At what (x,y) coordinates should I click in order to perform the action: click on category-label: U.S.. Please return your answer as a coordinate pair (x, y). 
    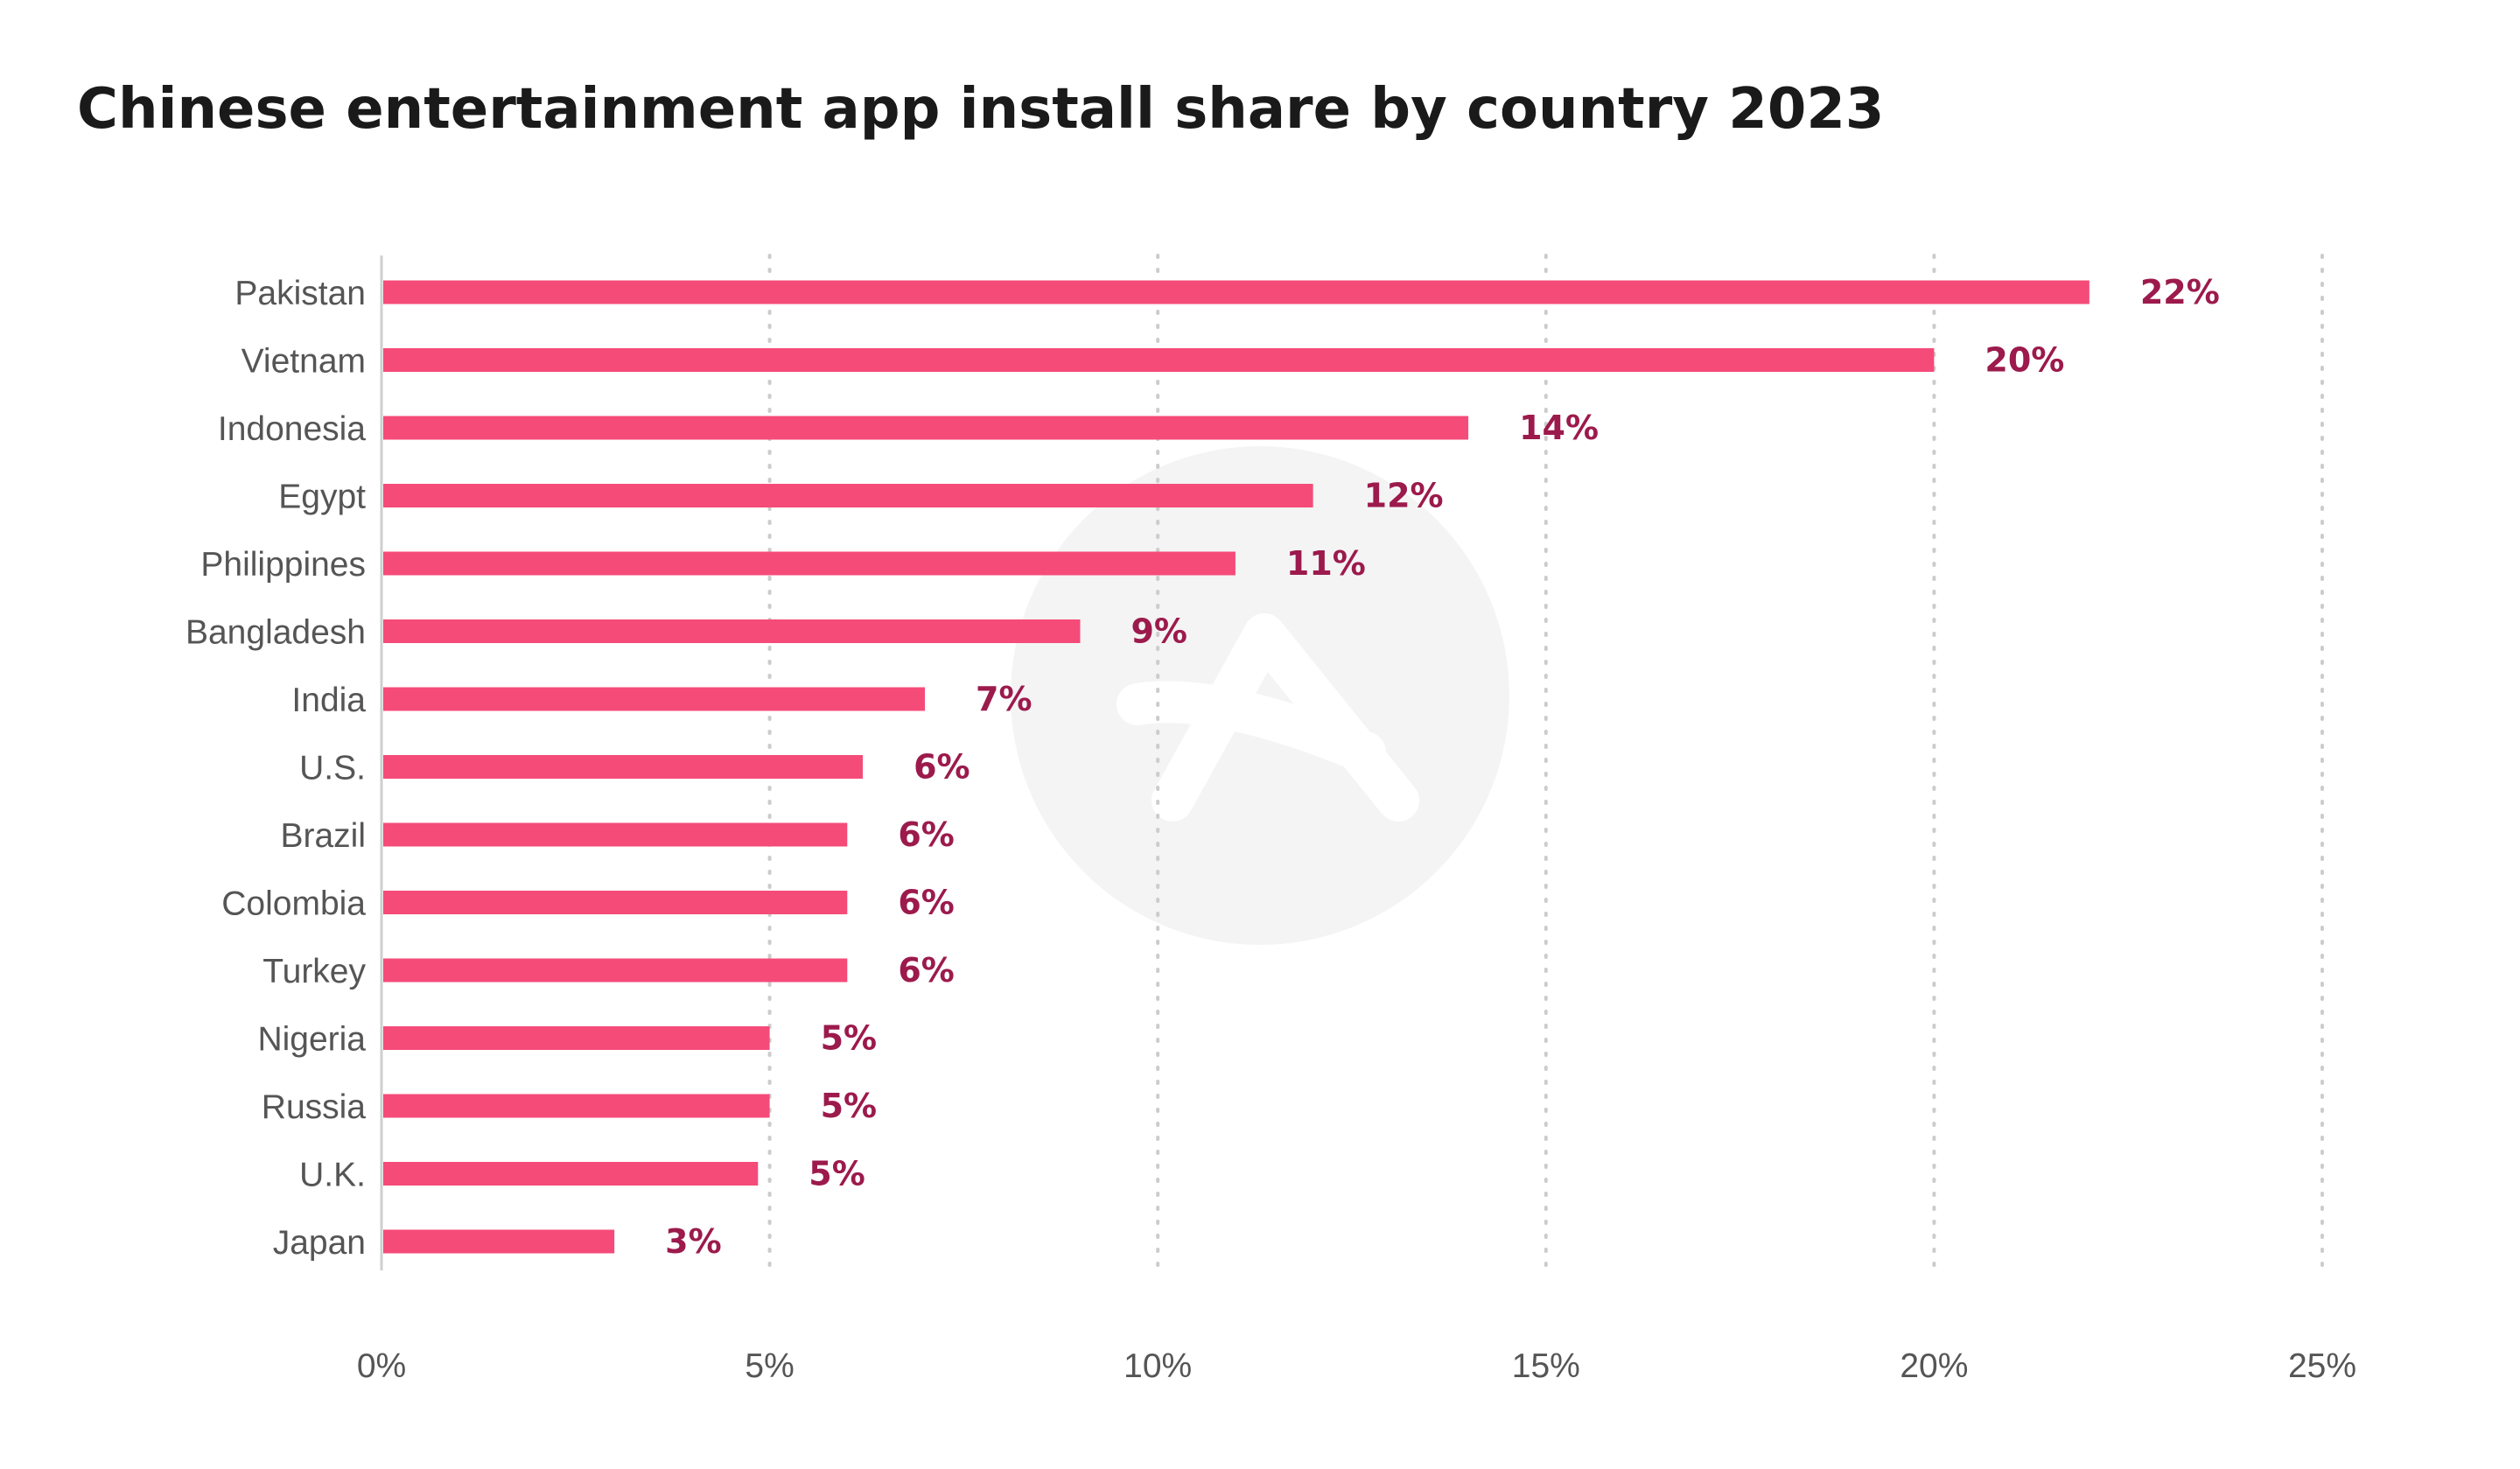
    Looking at the image, I should click on (332, 769).